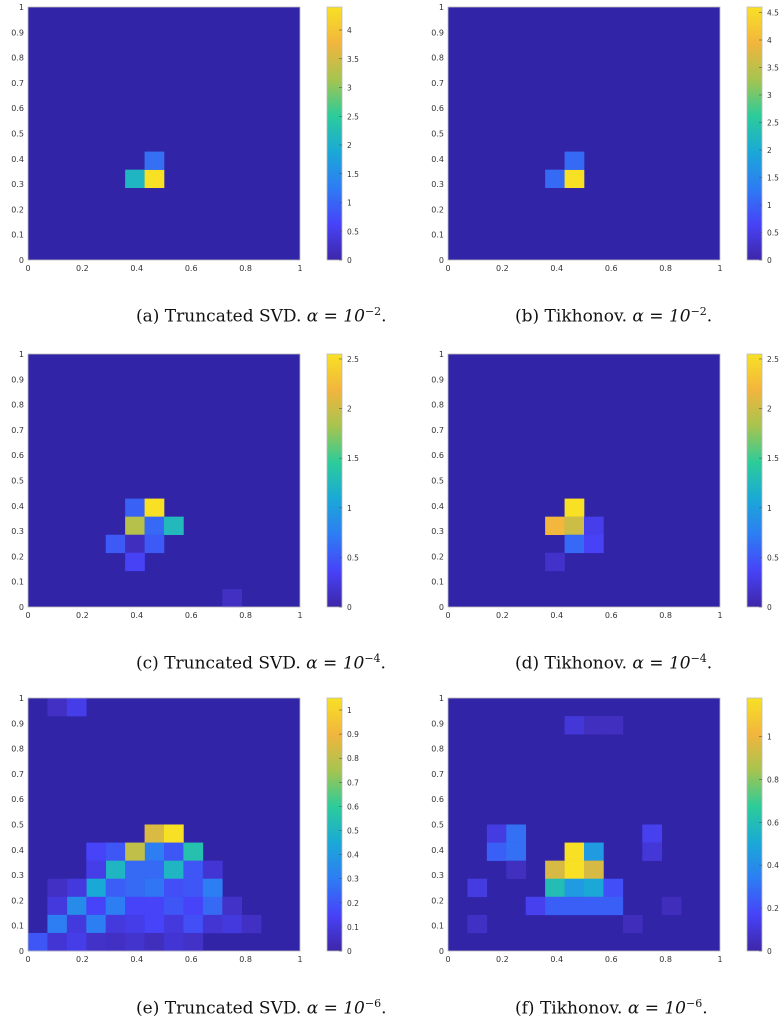 The width and height of the screenshot is (783, 1026). What do you see at coordinates (773, 359) in the screenshot?
I see `colorbar-tick-label: 2.5` at bounding box center [773, 359].